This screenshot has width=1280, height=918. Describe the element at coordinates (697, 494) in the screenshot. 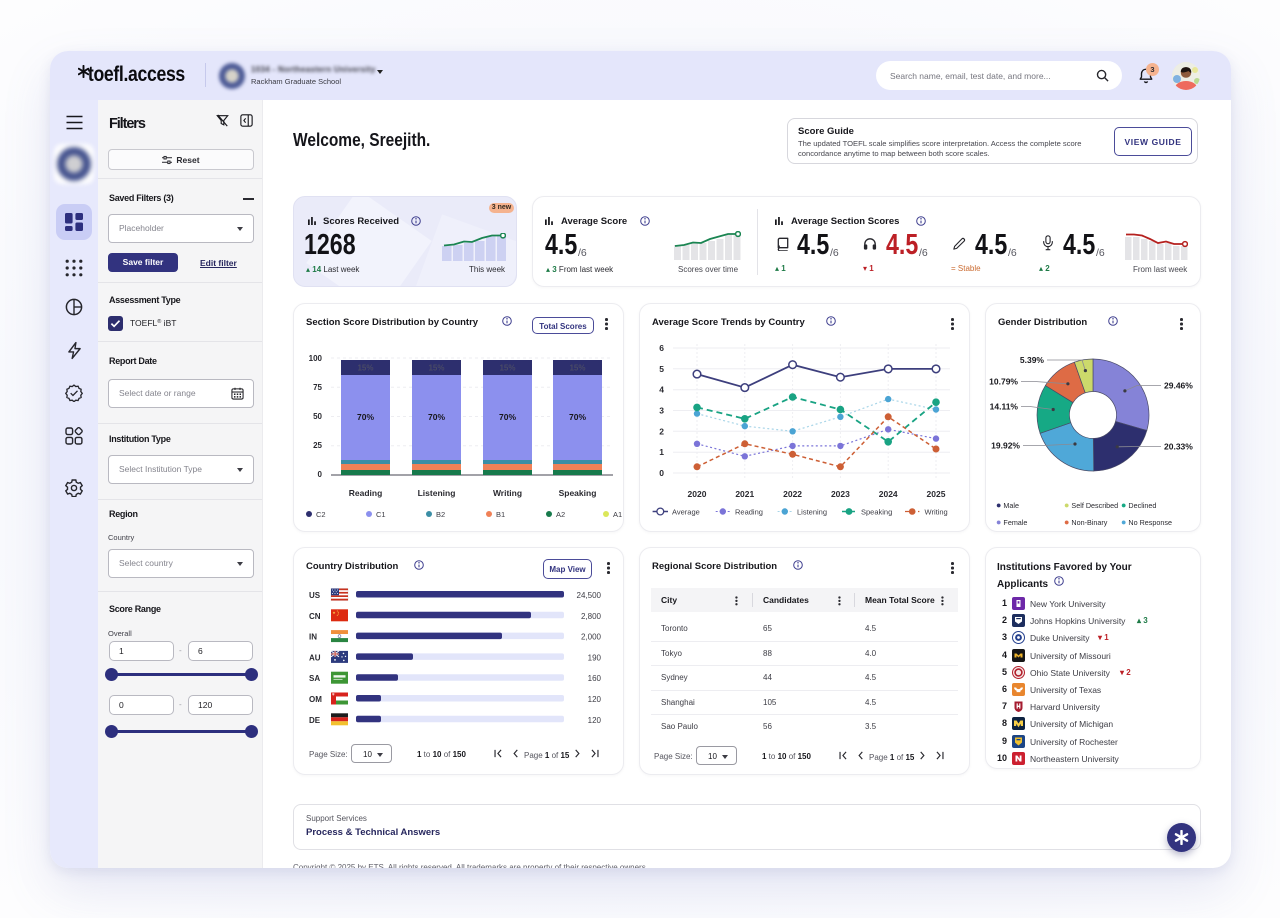

I see `svg-text: 2020` at that location.